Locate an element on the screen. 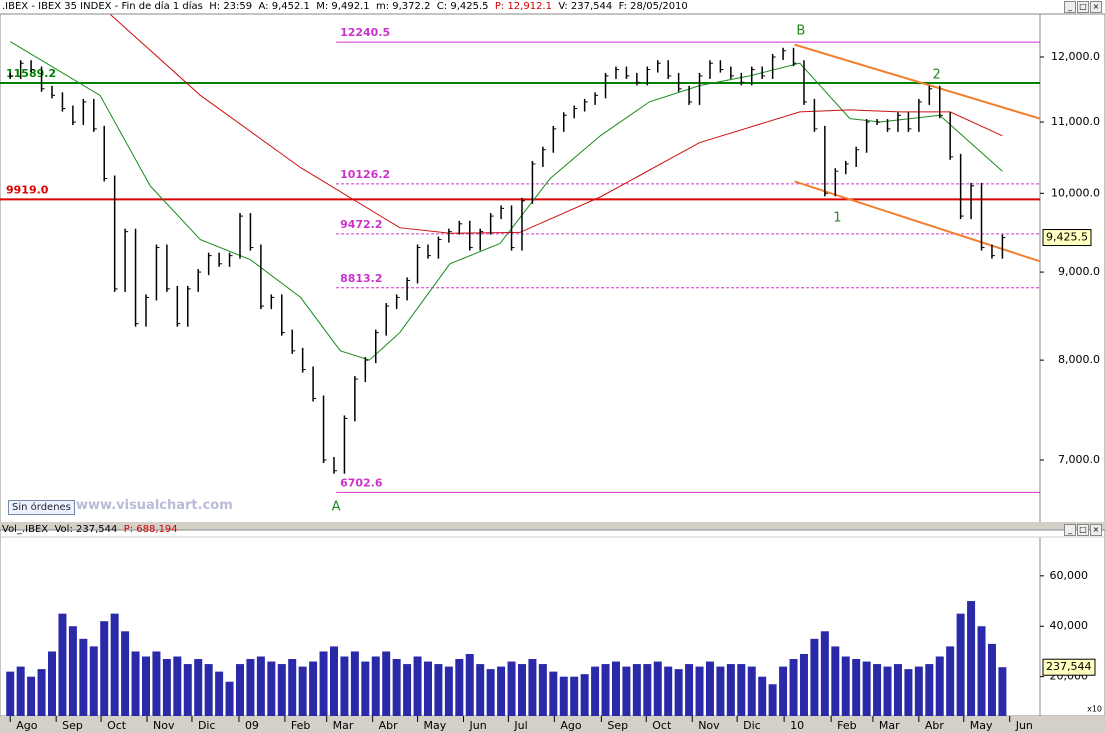 Image resolution: width=1105 pixels, height=733 pixels. high: M: 9,492.1 is located at coordinates (343, 6).